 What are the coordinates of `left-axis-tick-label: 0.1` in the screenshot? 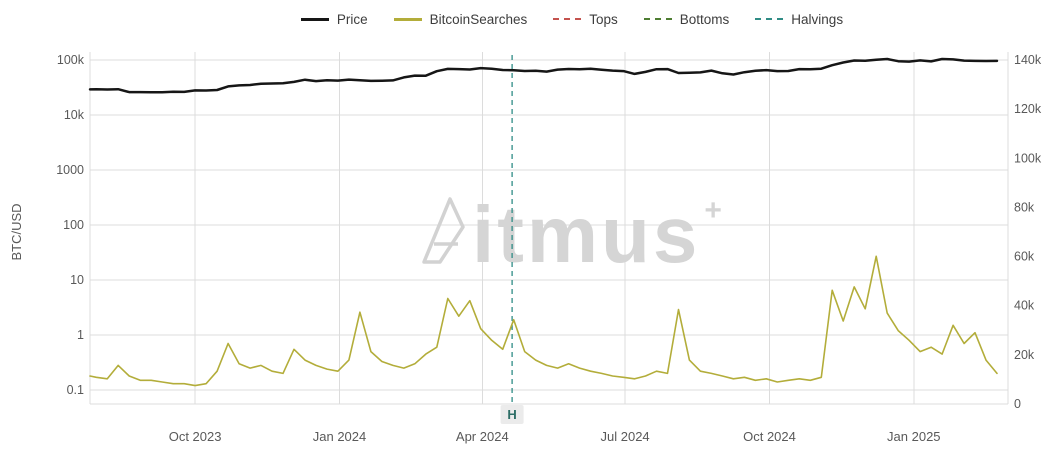 It's located at (75, 390).